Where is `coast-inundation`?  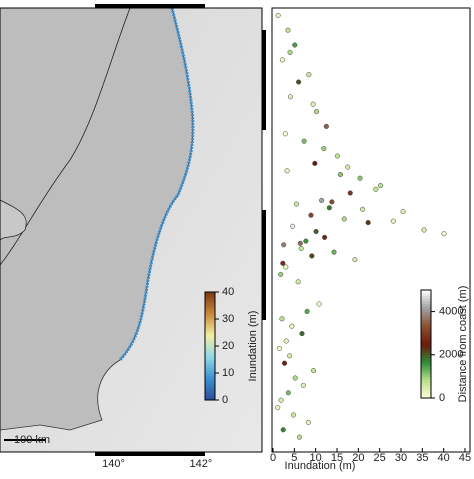
coast-inundation is located at coordinates (156, 184).